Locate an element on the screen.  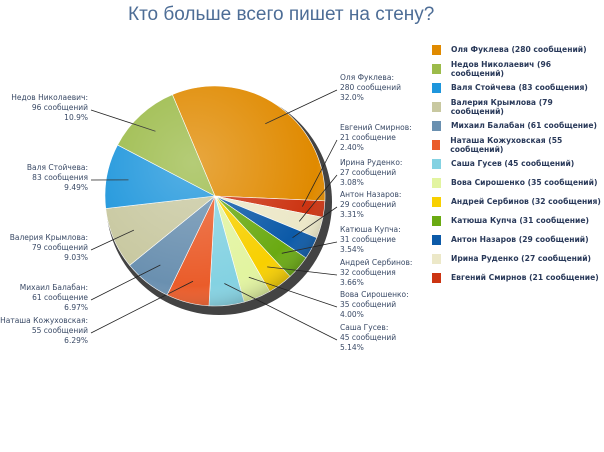
legend-item: Вова Сирошенко (35 сообщений) is located at coordinates (518, 182).